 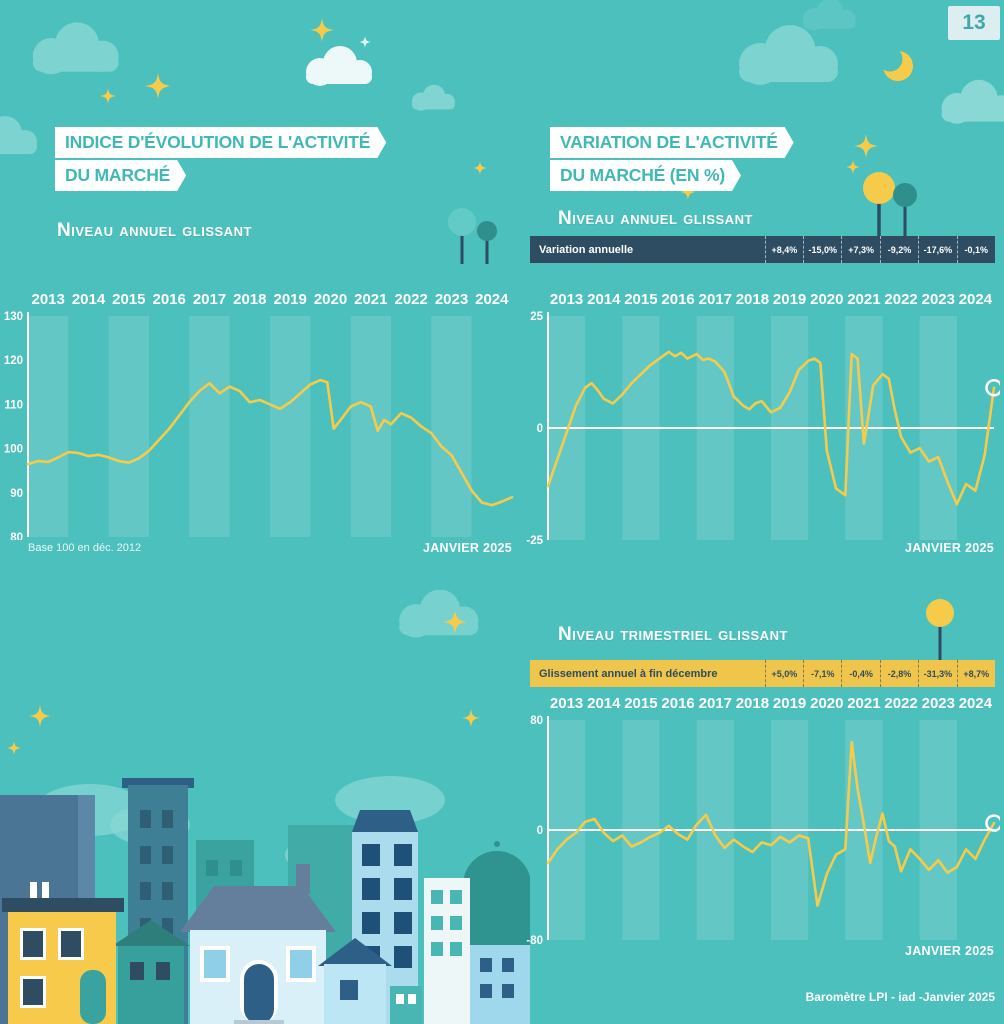 What do you see at coordinates (974, 23) in the screenshot?
I see `page-number: 13` at bounding box center [974, 23].